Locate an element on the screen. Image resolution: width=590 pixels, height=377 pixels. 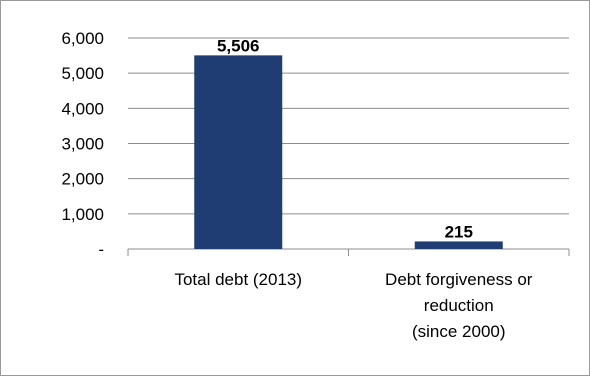
y-tick-label: 3,000 is located at coordinates (82, 144).